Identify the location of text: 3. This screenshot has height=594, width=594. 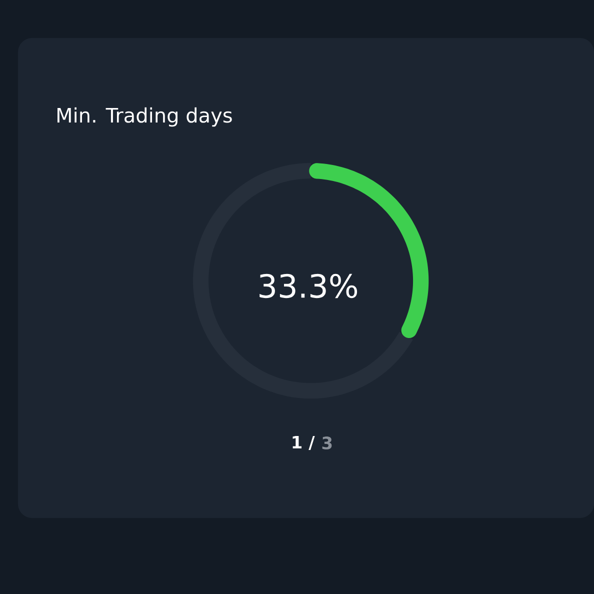
(327, 443).